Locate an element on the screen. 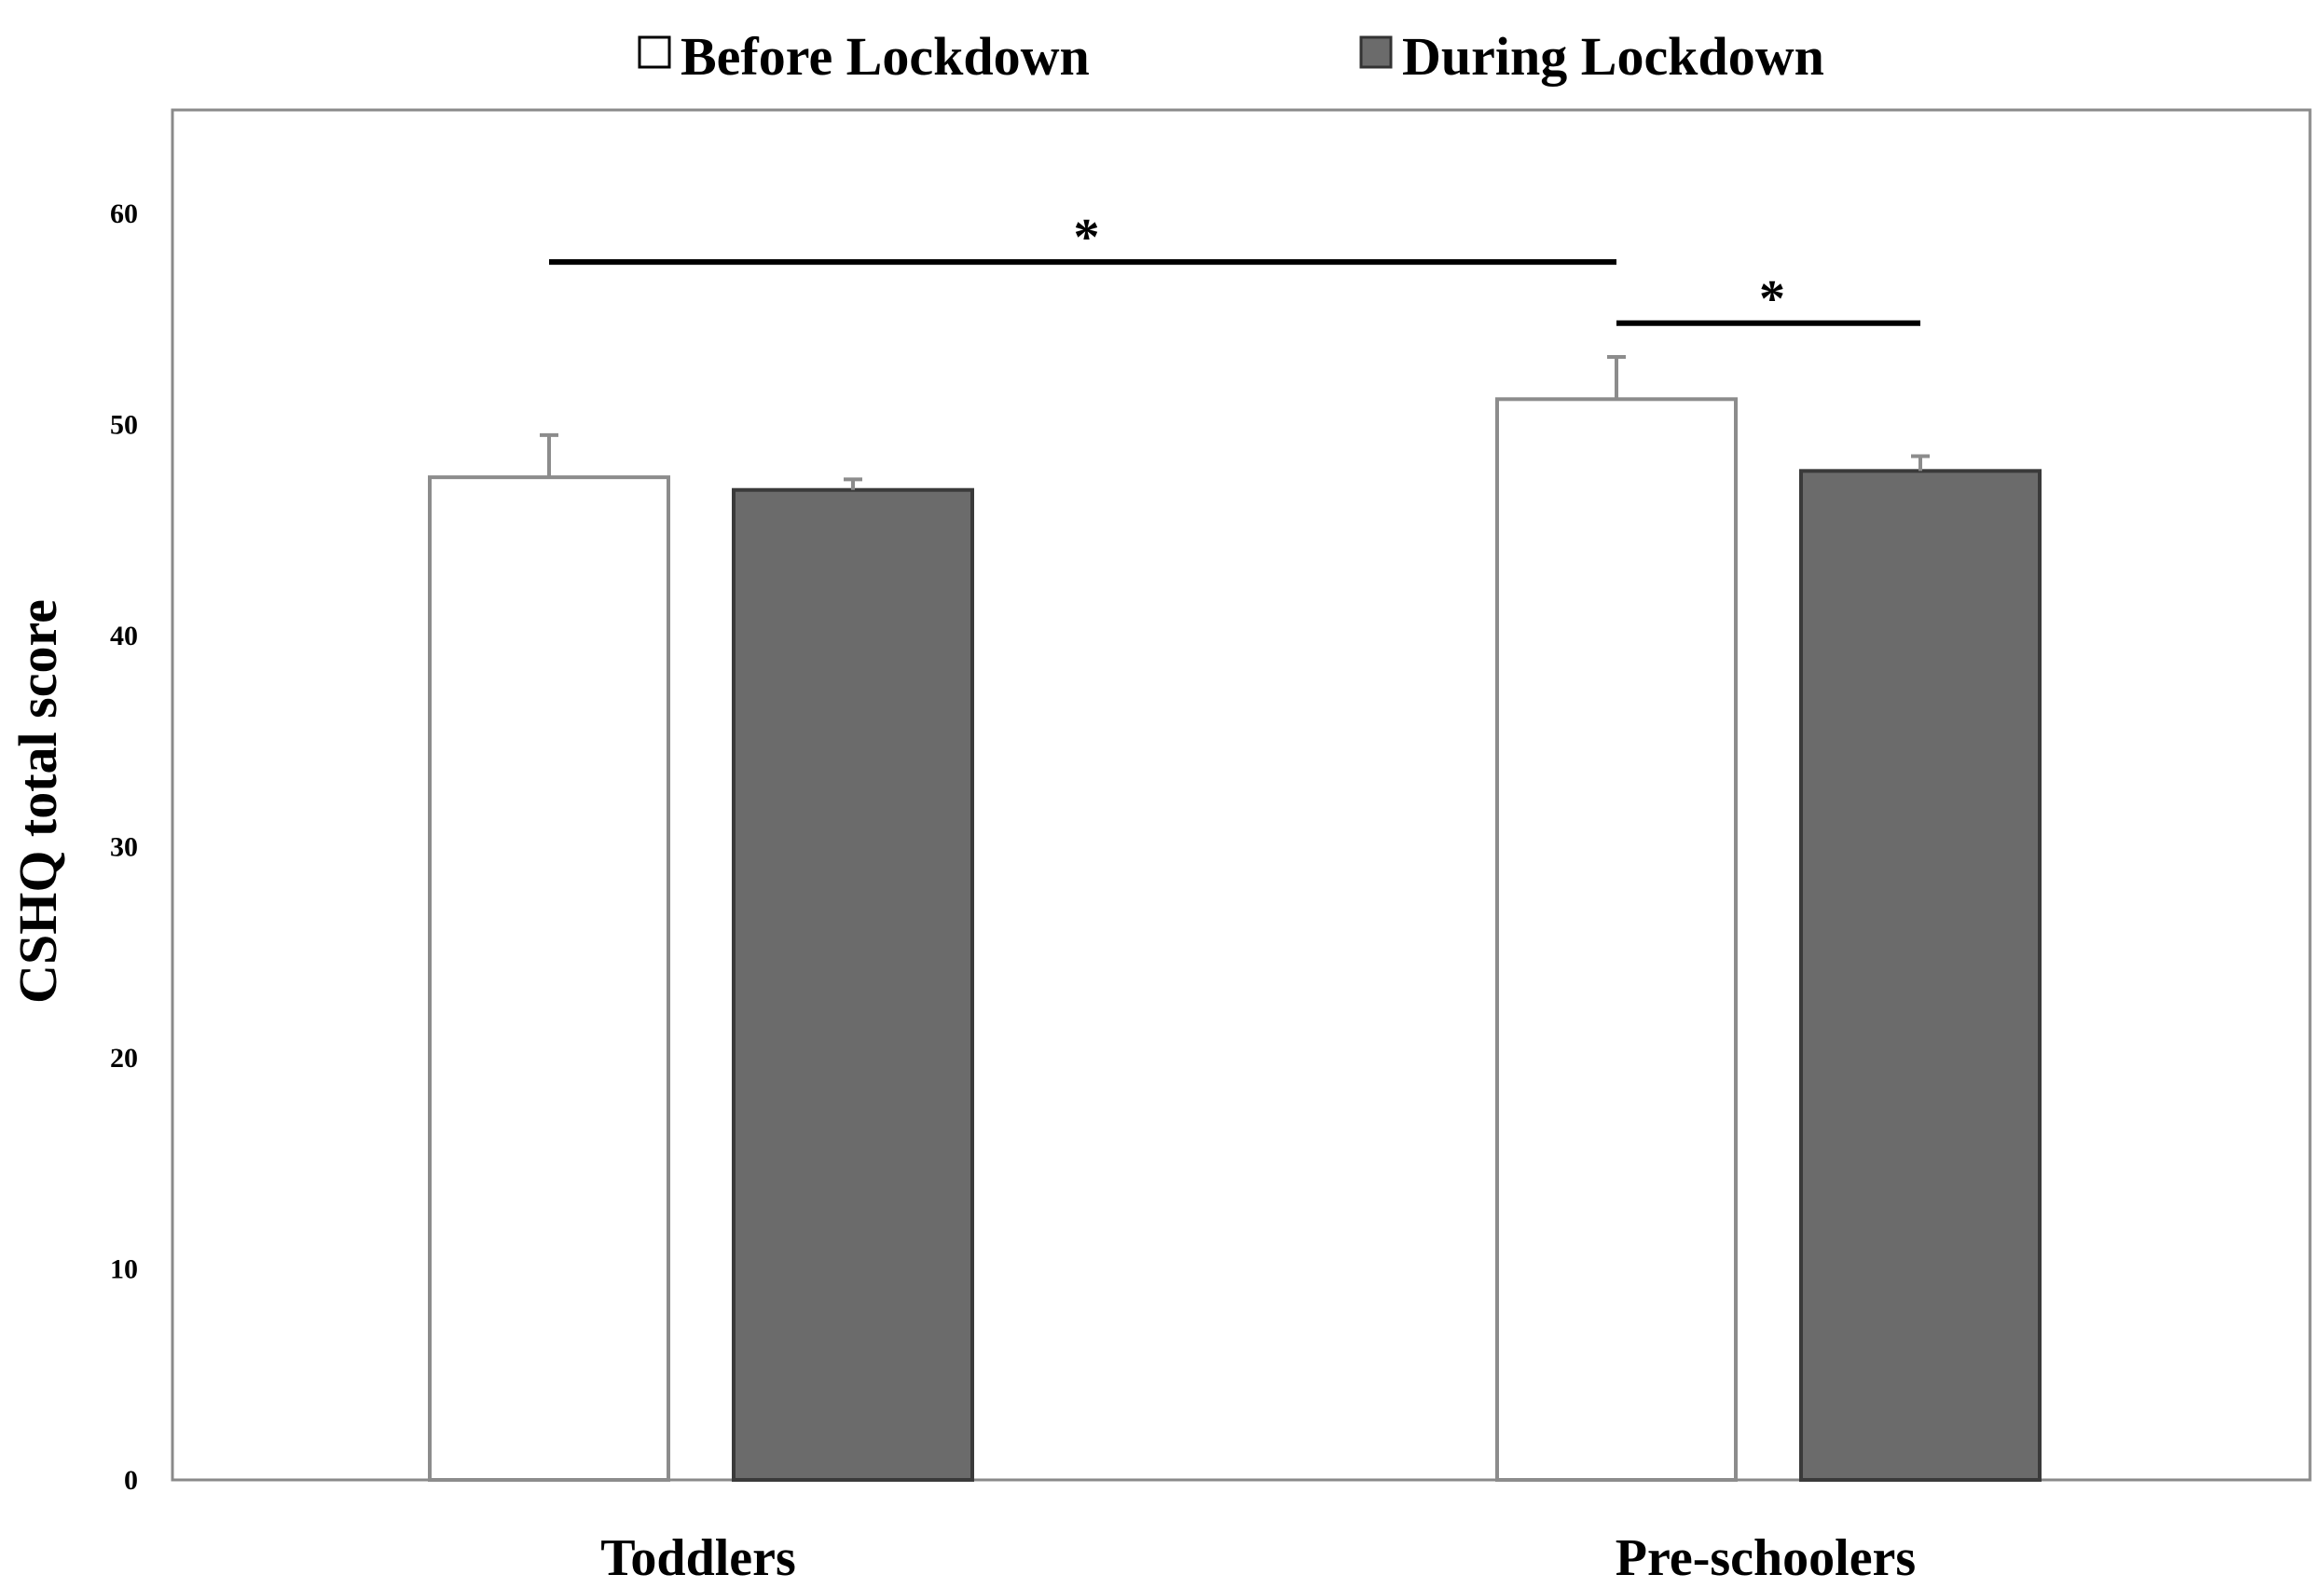  y-axis-title: CSHQ total score is located at coordinates (37, 802).